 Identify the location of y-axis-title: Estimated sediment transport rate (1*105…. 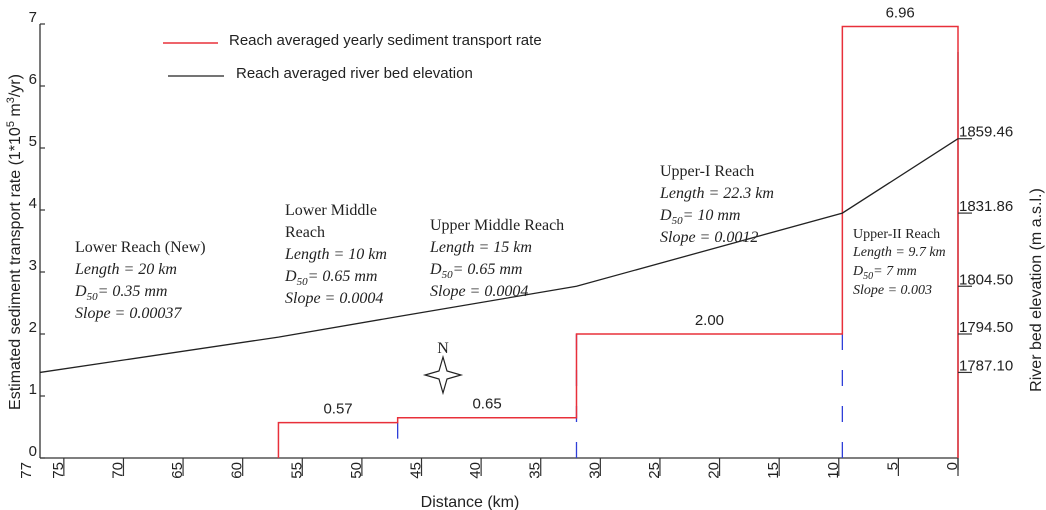
(14, 242).